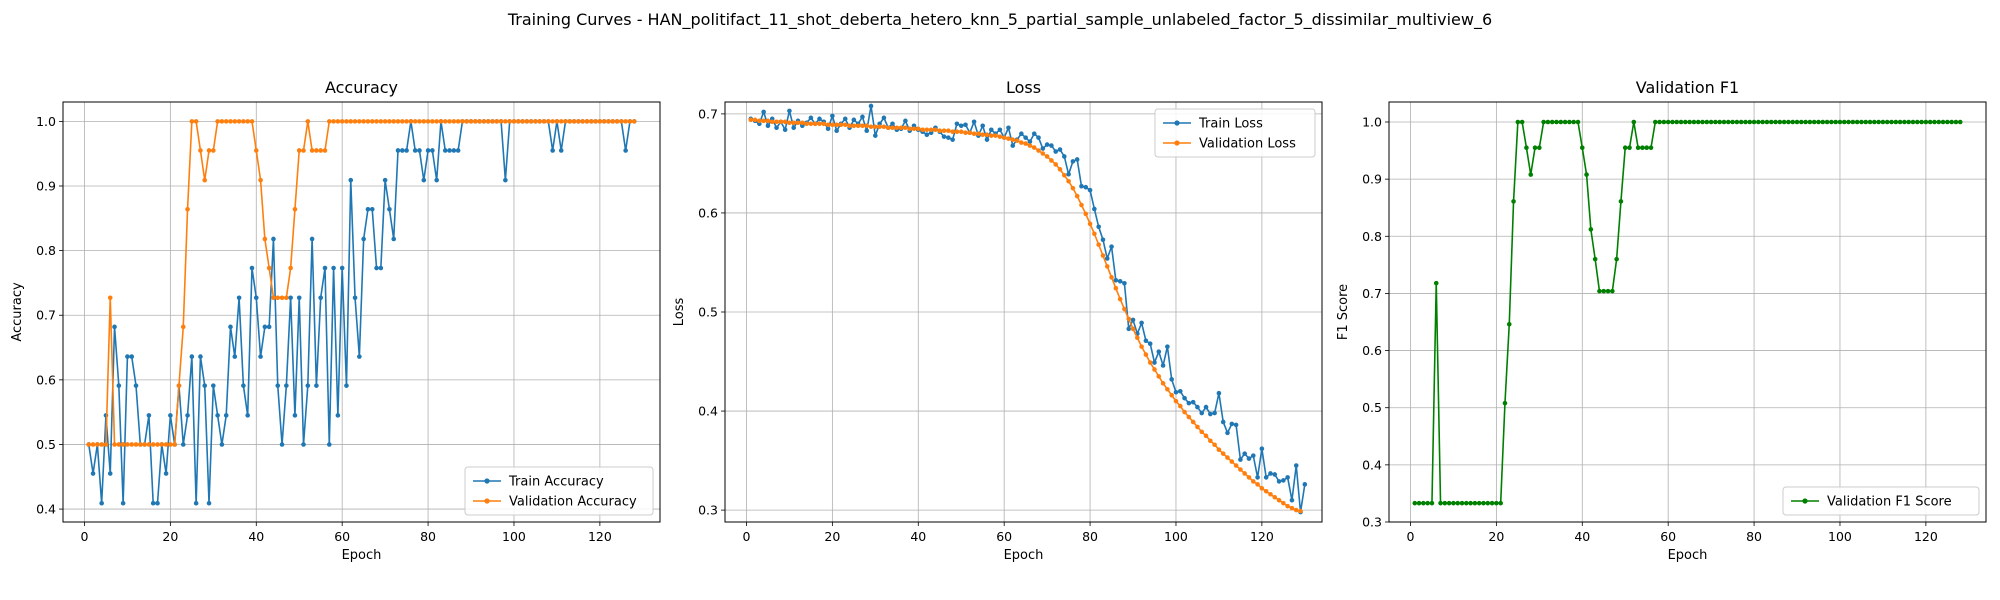  What do you see at coordinates (918, 536) in the screenshot?
I see `p1-x-tick-label: 40` at bounding box center [918, 536].